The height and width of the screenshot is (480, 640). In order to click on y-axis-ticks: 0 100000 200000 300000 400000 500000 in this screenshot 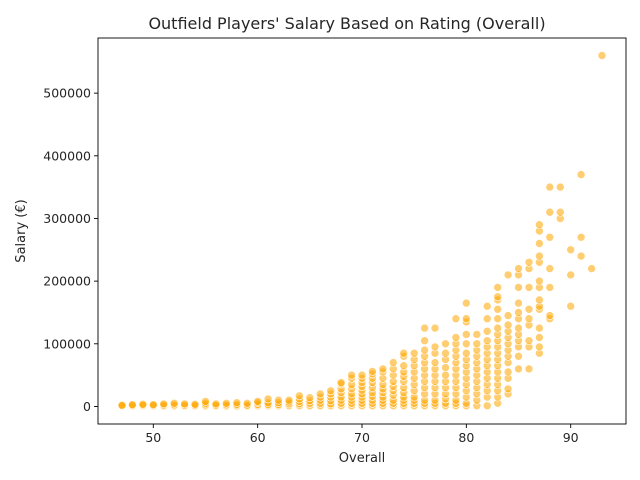, I will do `click(70, 250)`.